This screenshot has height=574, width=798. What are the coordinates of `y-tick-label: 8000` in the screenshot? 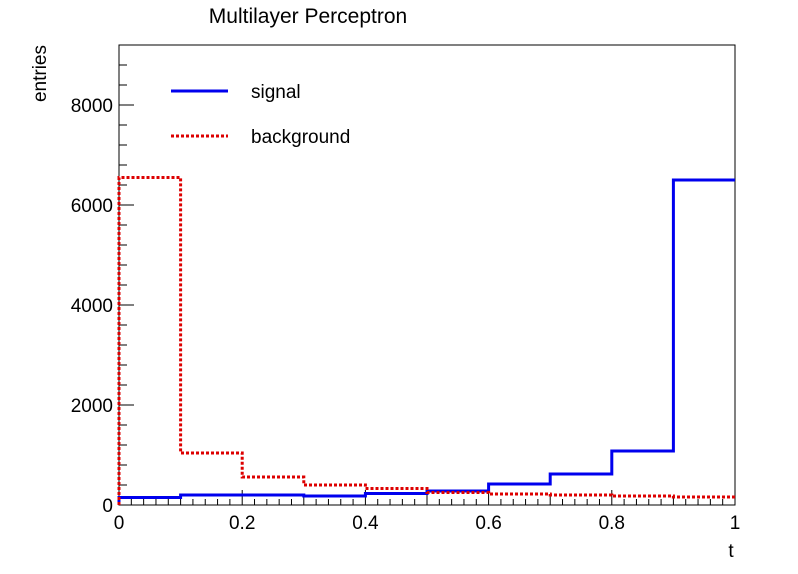 It's located at (92, 106).